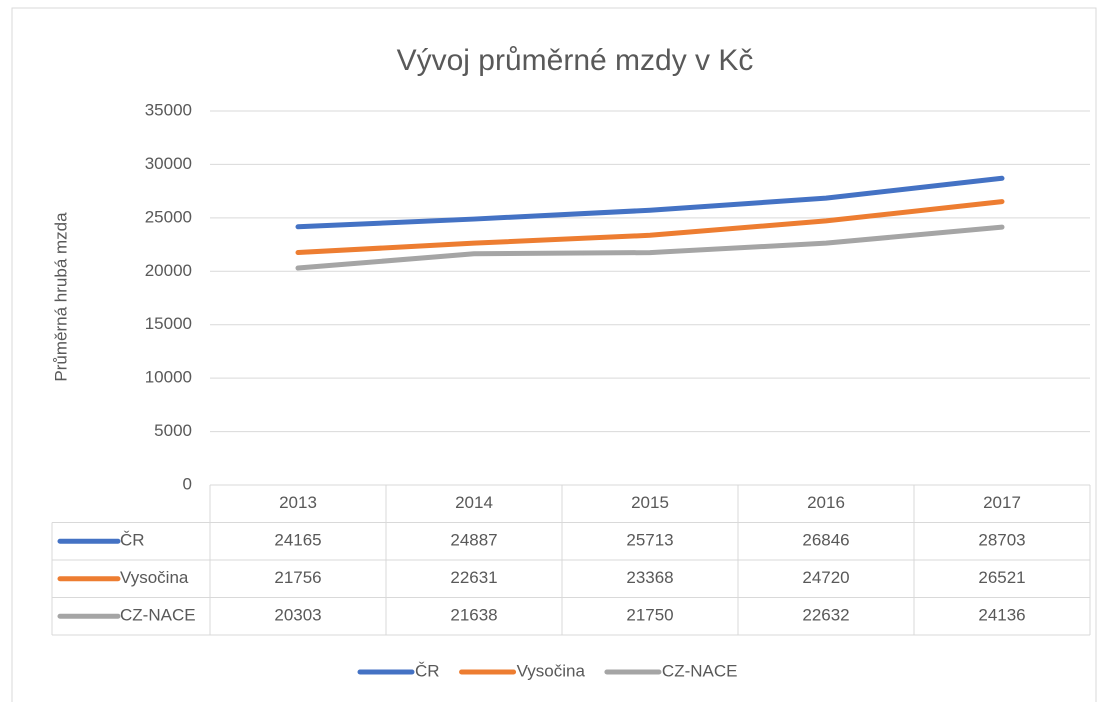 The width and height of the screenshot is (1110, 702). Describe the element at coordinates (551, 670) in the screenshot. I see `legend-label: Vysočina` at that location.